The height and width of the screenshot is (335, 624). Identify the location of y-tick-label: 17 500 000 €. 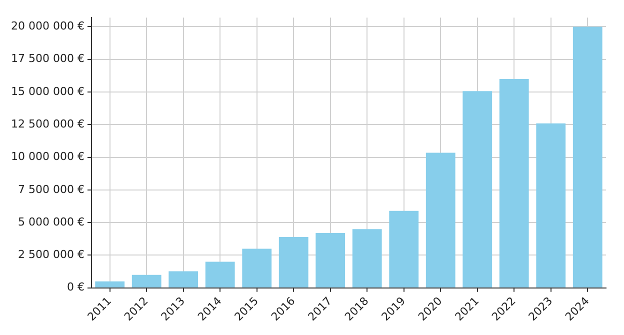
(47, 59).